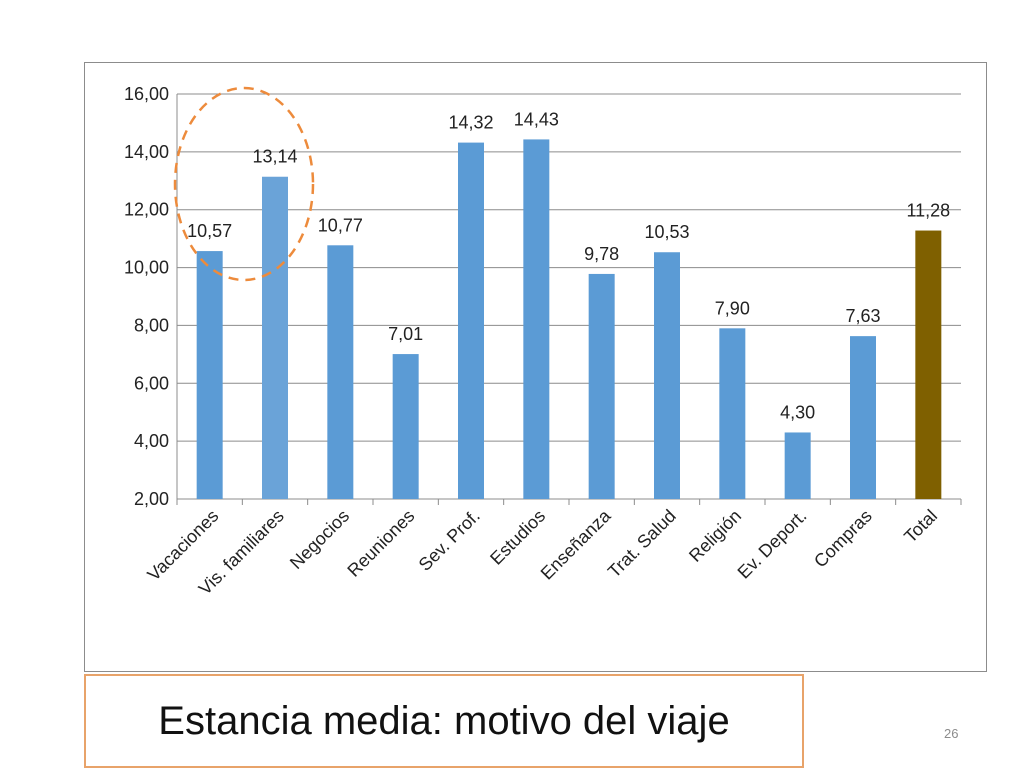  Describe the element at coordinates (576, 544) in the screenshot. I see `x-tick-label: Enseñanza` at that location.